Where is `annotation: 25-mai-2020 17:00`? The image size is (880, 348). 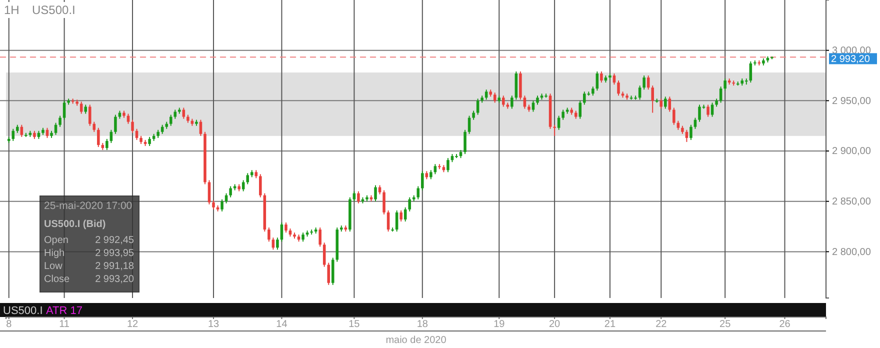 annotation: 25-mai-2020 17:00 is located at coordinates (88, 206).